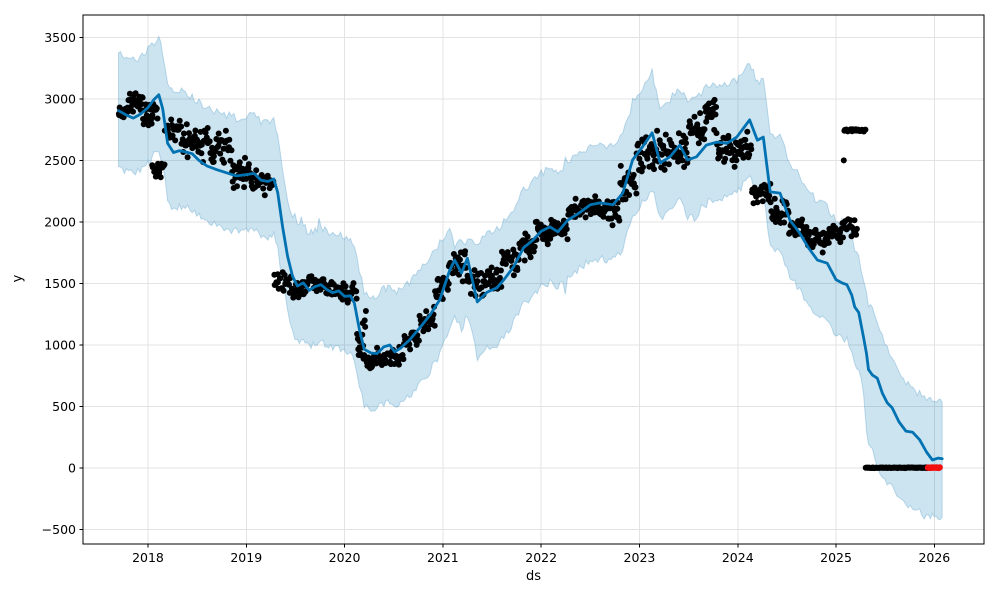 This screenshot has width=1000, height=600. Describe the element at coordinates (72, 467) in the screenshot. I see `y-tick-label: 0` at that location.